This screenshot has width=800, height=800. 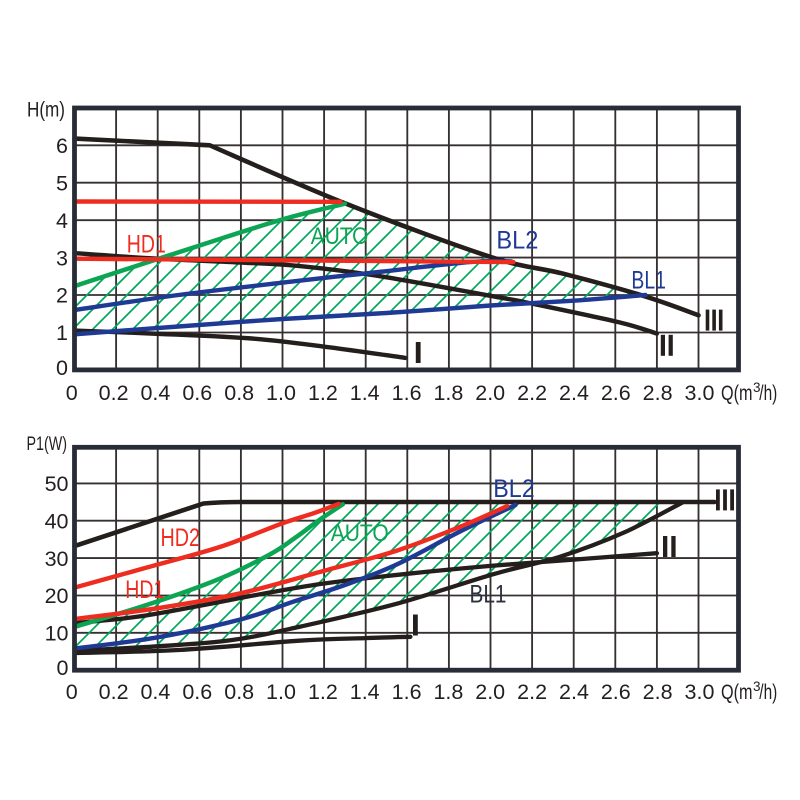 What do you see at coordinates (62, 146) in the screenshot?
I see `svg-text: 6` at bounding box center [62, 146].